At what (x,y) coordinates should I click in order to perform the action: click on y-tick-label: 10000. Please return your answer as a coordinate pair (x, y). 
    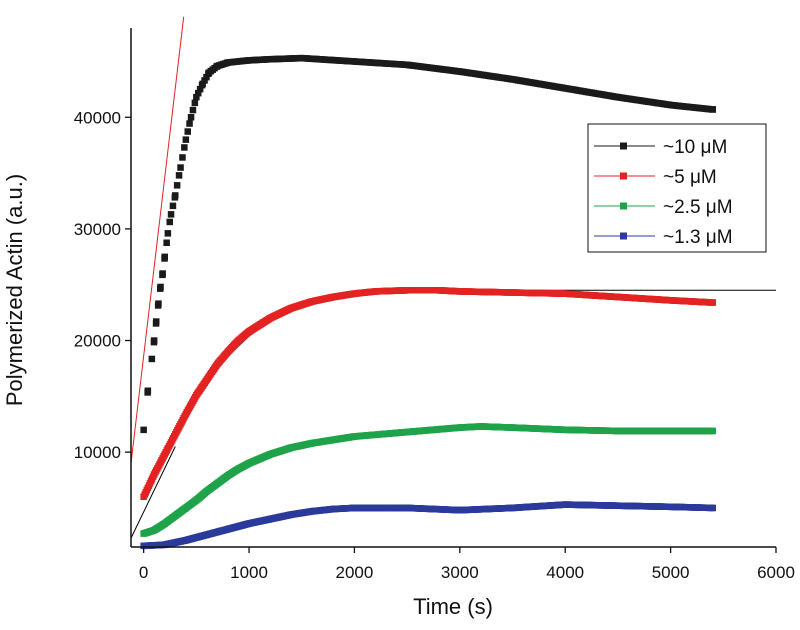
    Looking at the image, I should click on (97, 452).